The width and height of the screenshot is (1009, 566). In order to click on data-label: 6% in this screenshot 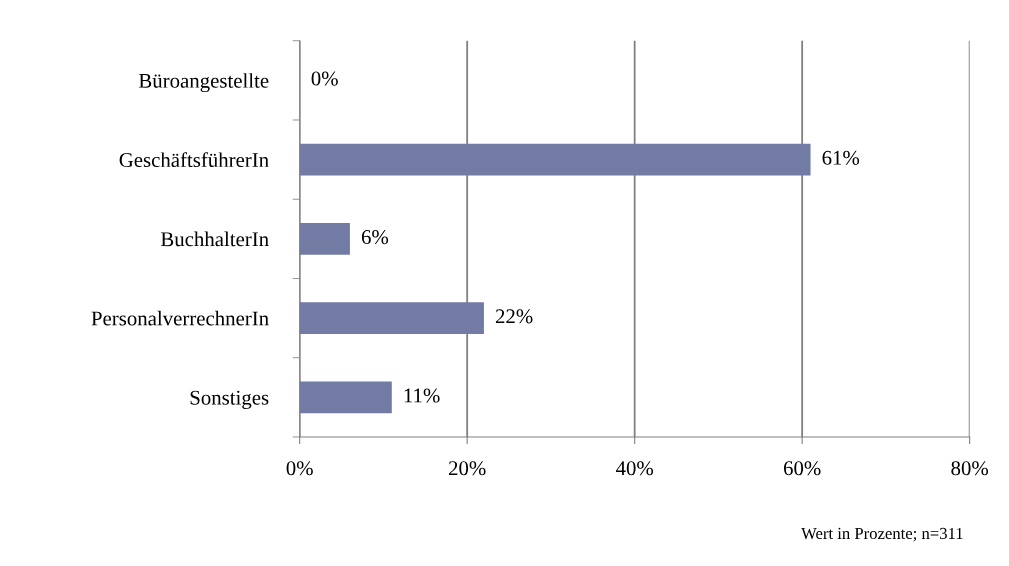, I will do `click(375, 237)`.